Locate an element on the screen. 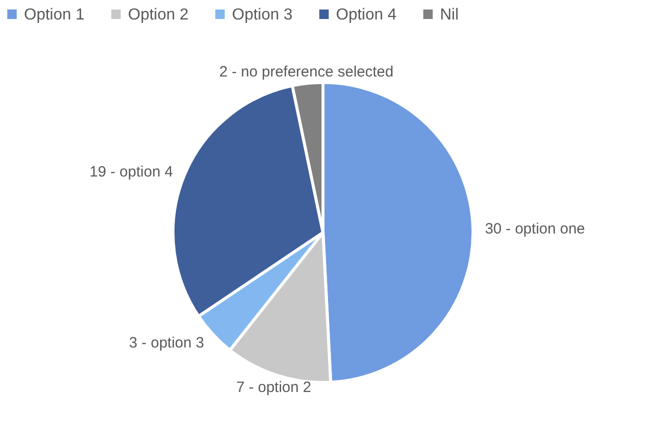 The width and height of the screenshot is (646, 430). legend-label: Option 3 is located at coordinates (262, 15).